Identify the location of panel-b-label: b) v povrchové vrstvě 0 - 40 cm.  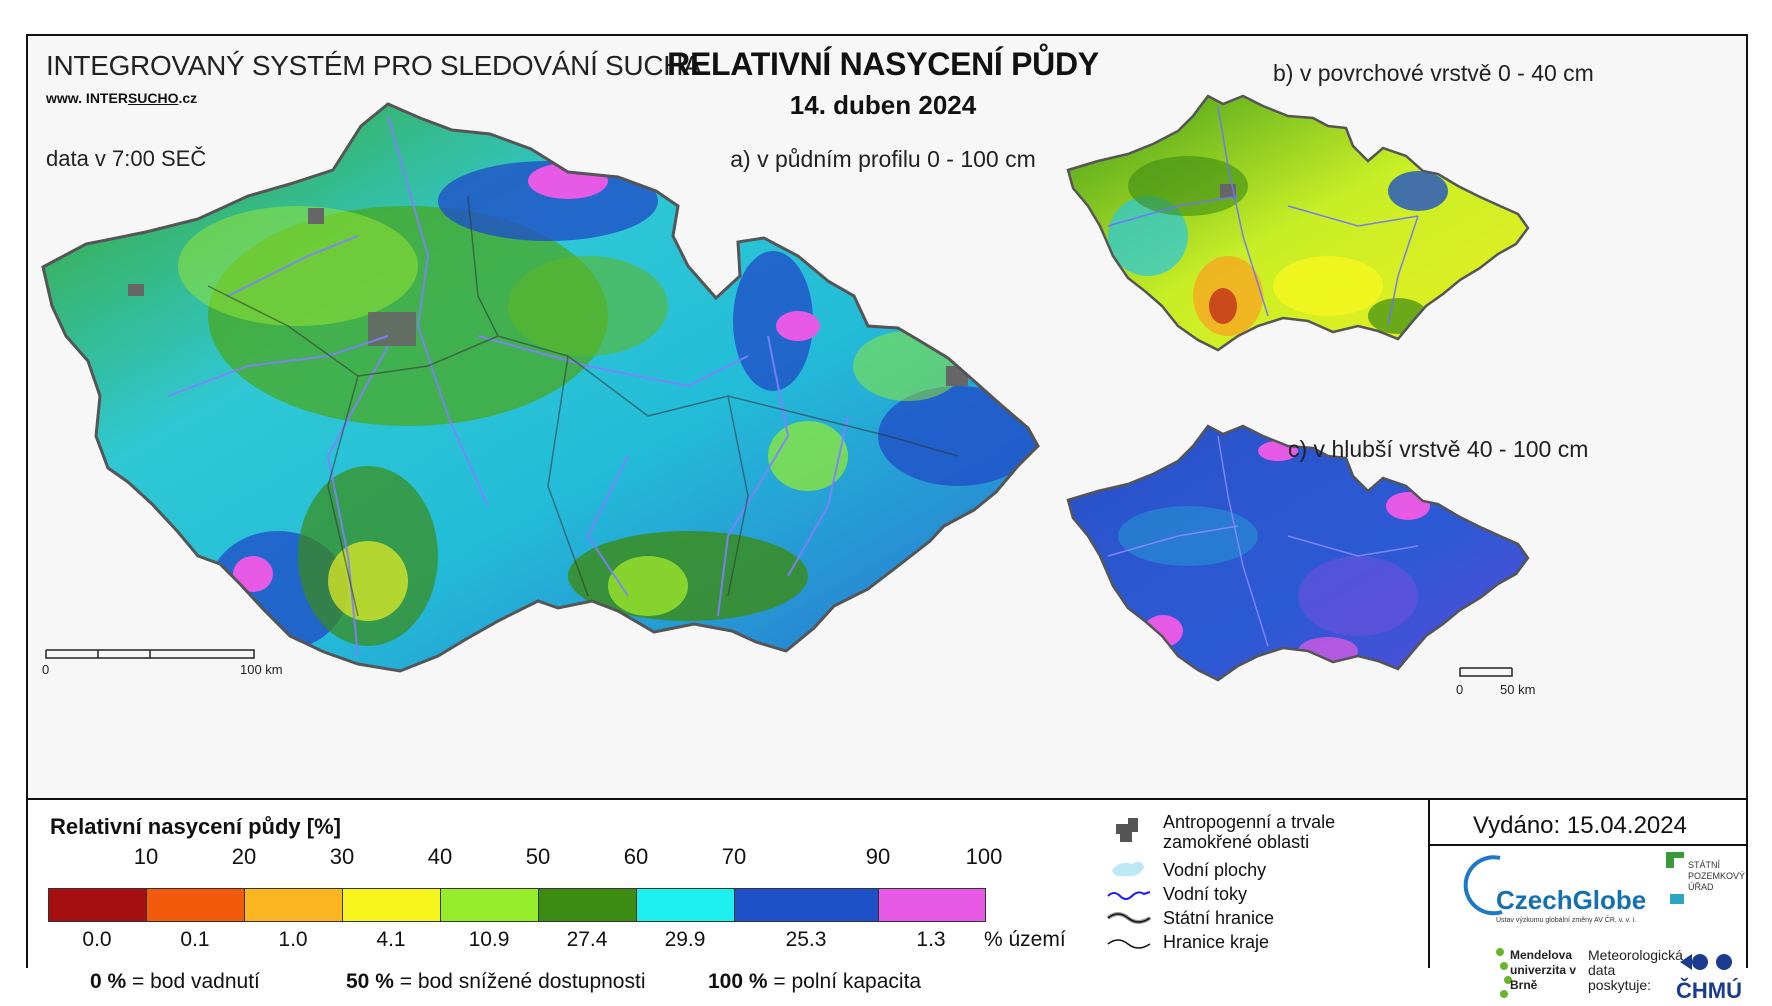
(1433, 73).